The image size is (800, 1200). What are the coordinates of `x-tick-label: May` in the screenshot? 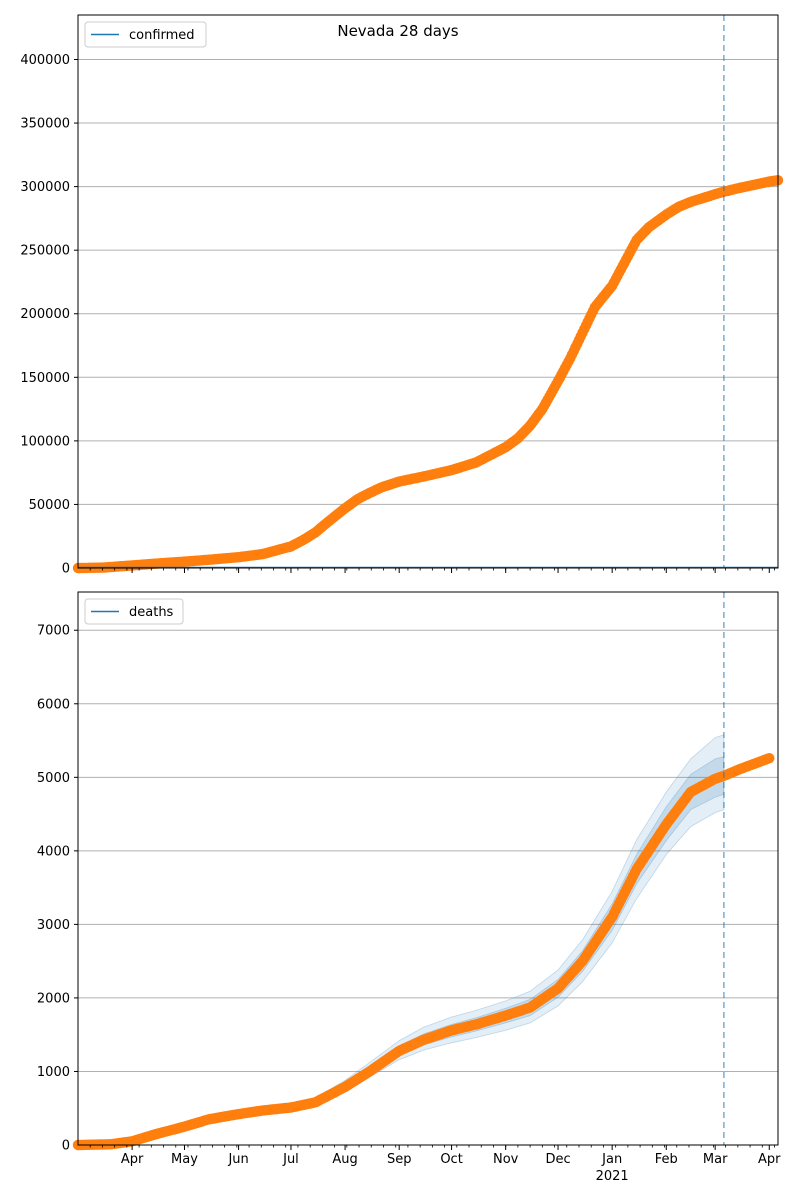 It's located at (184, 1159).